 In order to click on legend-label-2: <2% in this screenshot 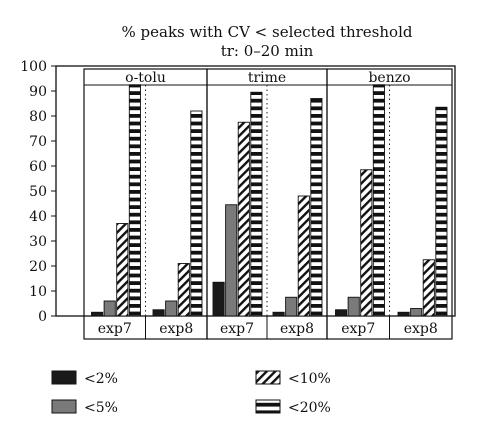, I will do `click(101, 379)`.